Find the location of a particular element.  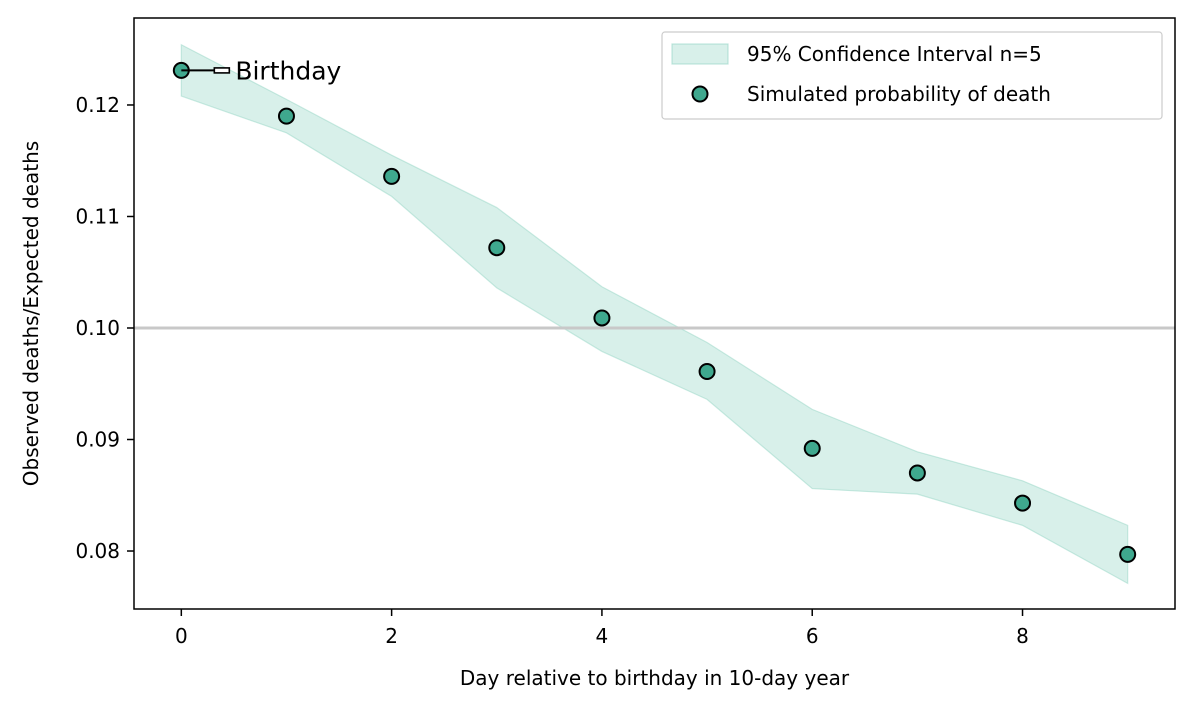

x-ticks: 0 2 4 6 8 is located at coordinates (602, 628).